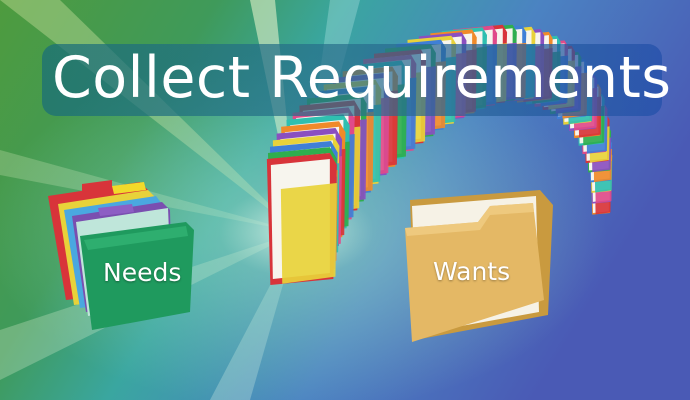  What do you see at coordinates (301, 218) in the screenshot?
I see `arc-folder` at bounding box center [301, 218].